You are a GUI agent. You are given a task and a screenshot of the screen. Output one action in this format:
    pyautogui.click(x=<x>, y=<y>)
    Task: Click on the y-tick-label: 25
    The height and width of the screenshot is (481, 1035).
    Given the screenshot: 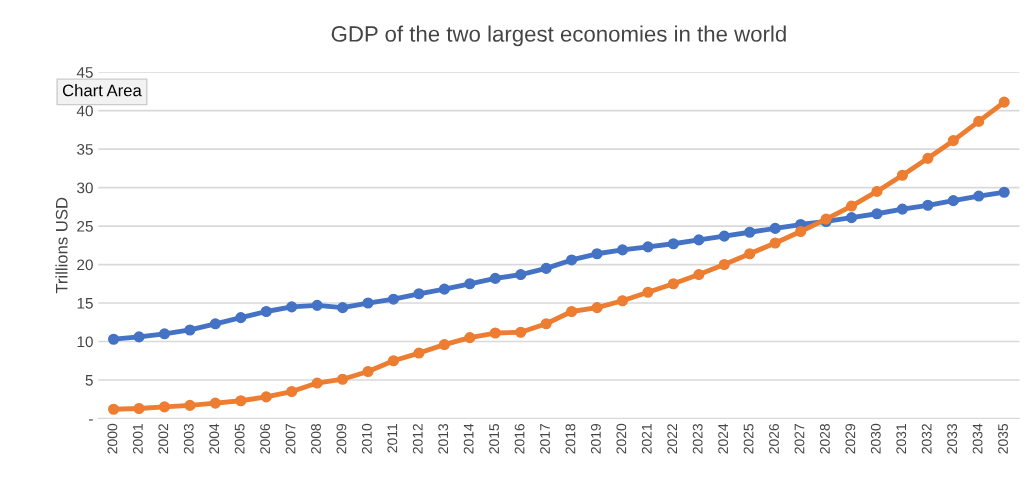 What is the action you would take?
    pyautogui.click(x=85, y=226)
    